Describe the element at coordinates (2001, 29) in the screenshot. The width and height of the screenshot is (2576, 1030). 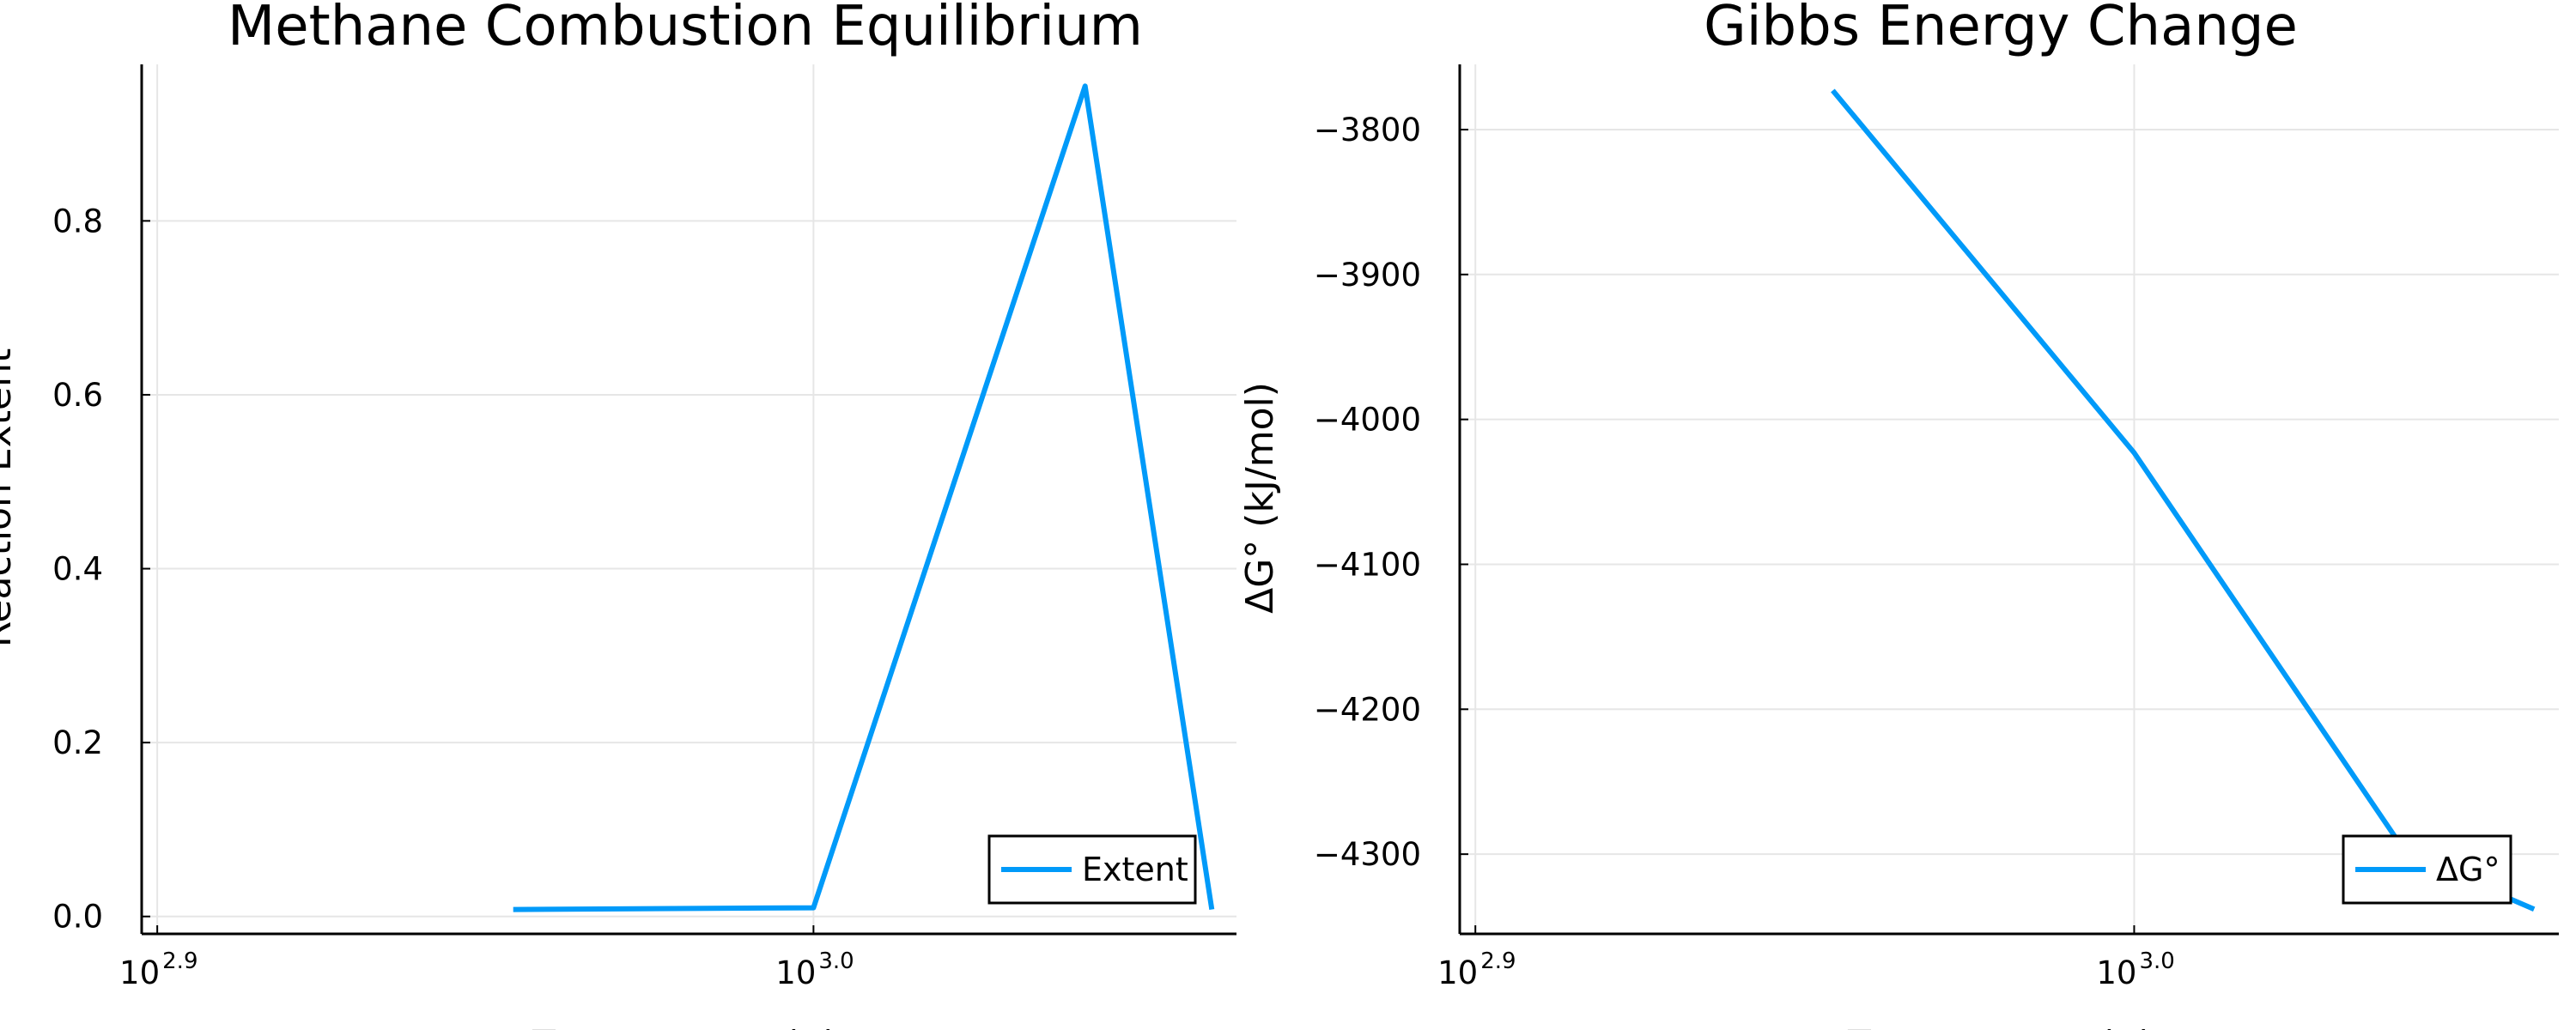
I see `chart-title: Gibbs Energy Change` at that location.